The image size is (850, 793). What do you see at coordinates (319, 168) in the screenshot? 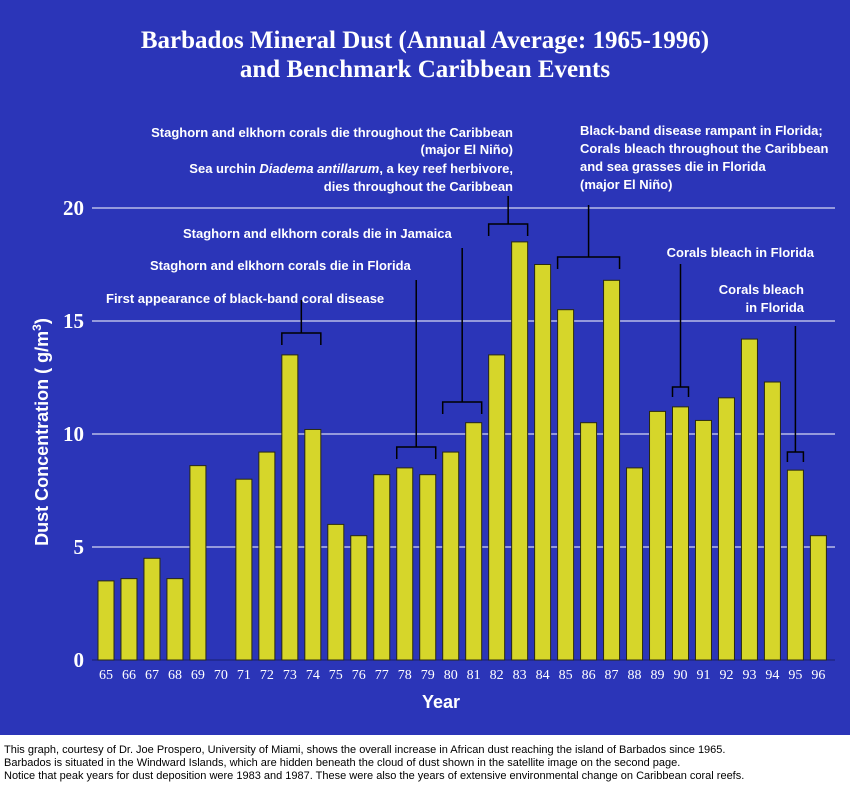
I see `urchin-species: Diadema antillarum` at bounding box center [319, 168].